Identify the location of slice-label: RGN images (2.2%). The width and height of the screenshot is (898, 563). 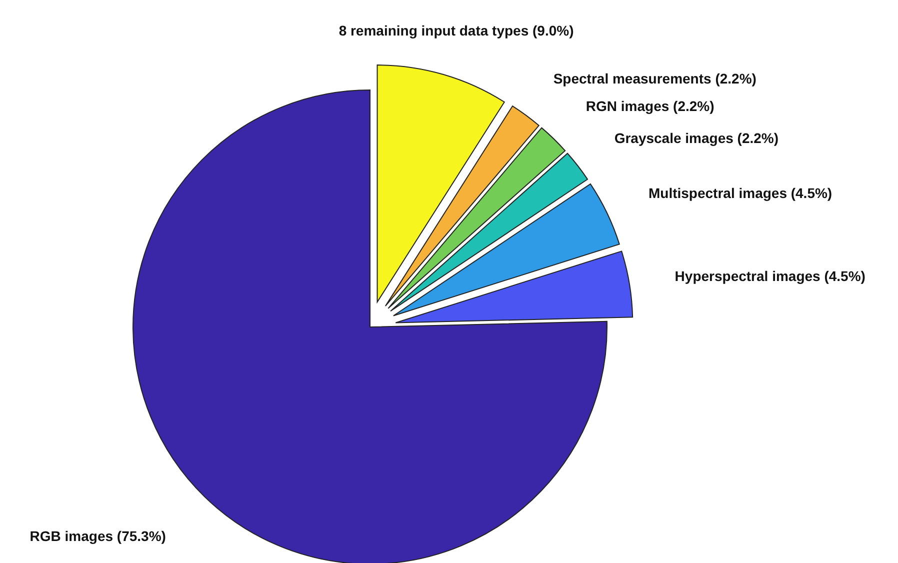
(650, 106).